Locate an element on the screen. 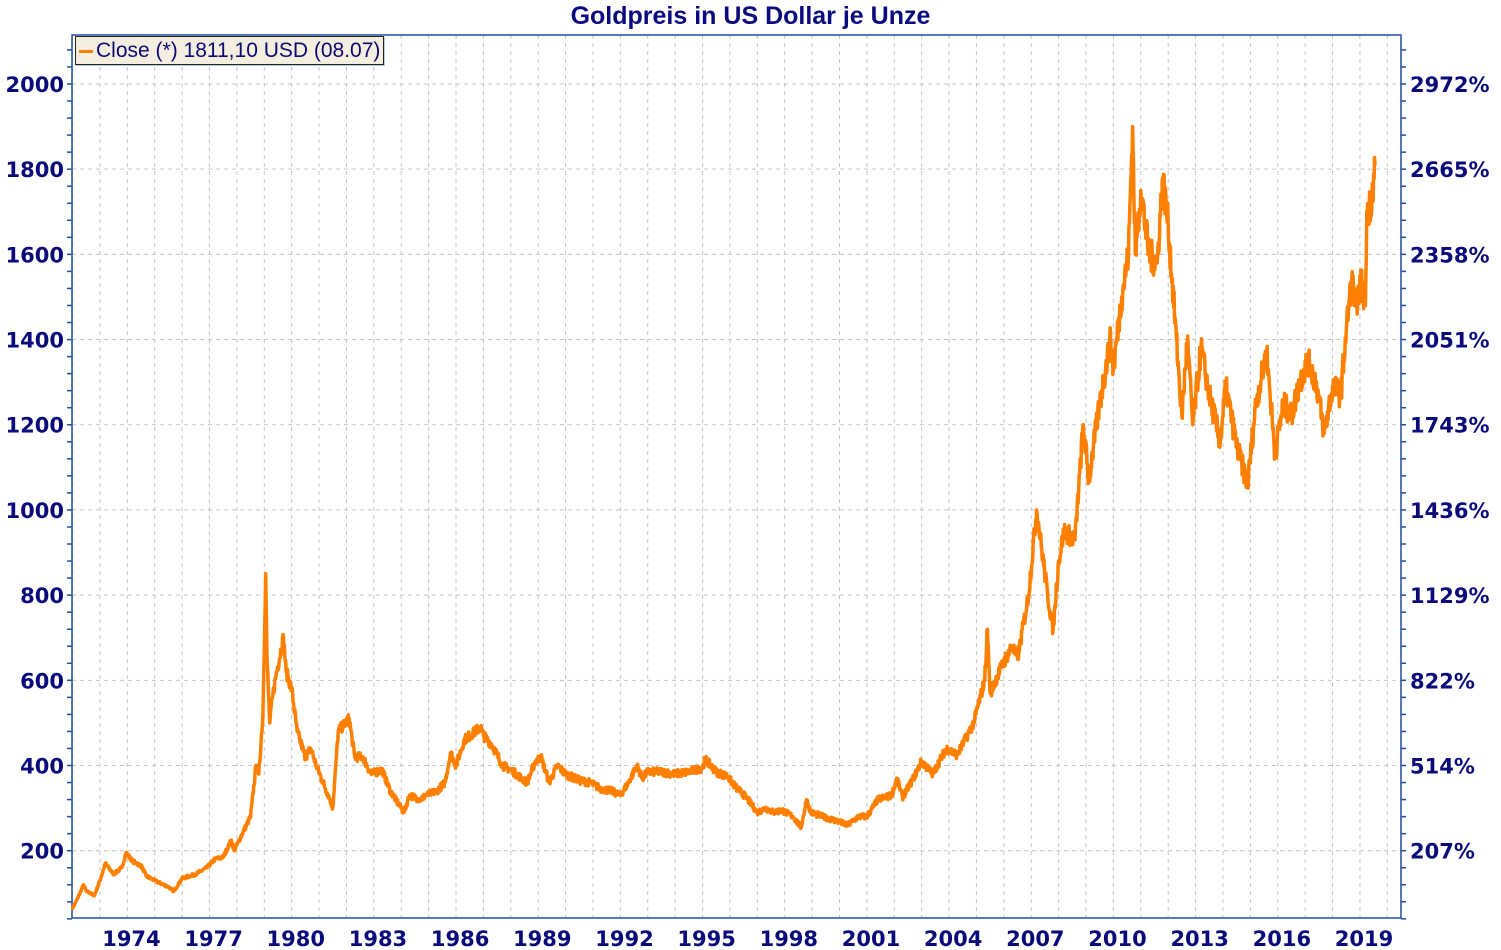  x-tick-label: 2013 is located at coordinates (1199, 938).